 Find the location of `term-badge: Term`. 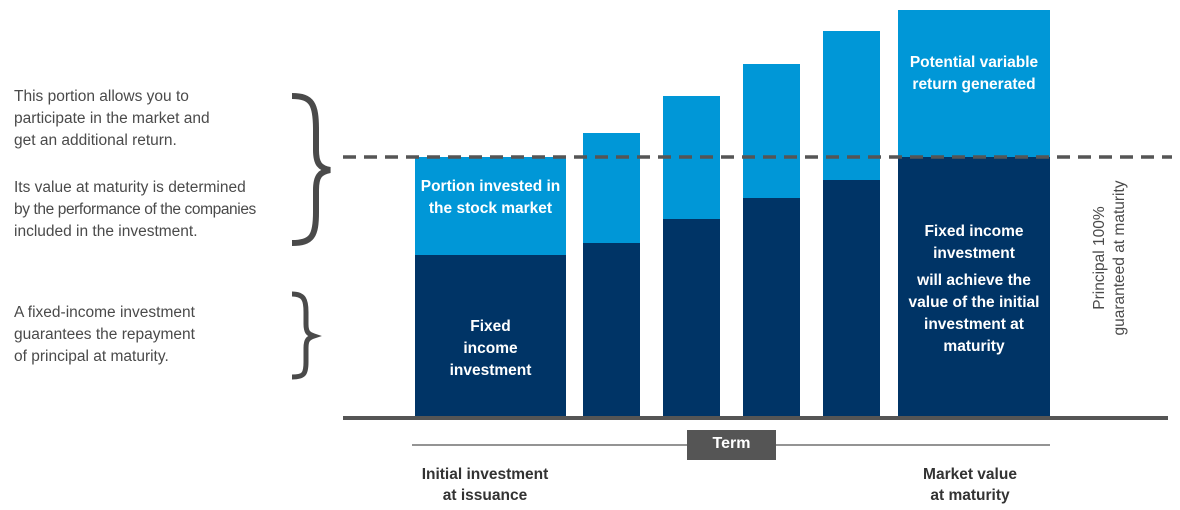

term-badge: Term is located at coordinates (731, 445).